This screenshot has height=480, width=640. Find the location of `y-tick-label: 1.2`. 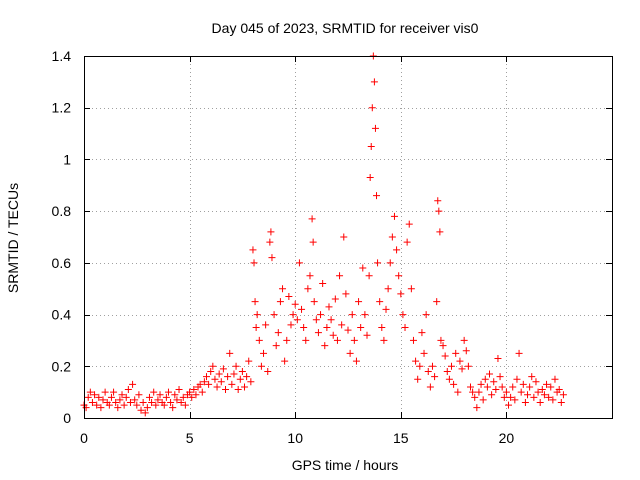

y-tick-label: 1.2 is located at coordinates (62, 108).